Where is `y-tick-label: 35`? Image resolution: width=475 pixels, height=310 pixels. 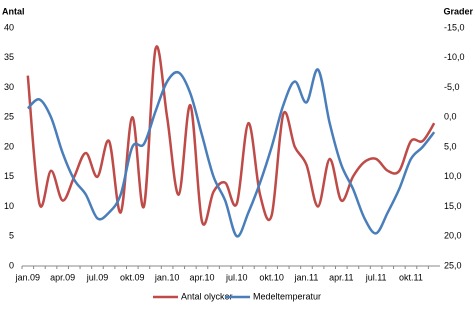 y-tick-label: 35 is located at coordinates (9, 57).